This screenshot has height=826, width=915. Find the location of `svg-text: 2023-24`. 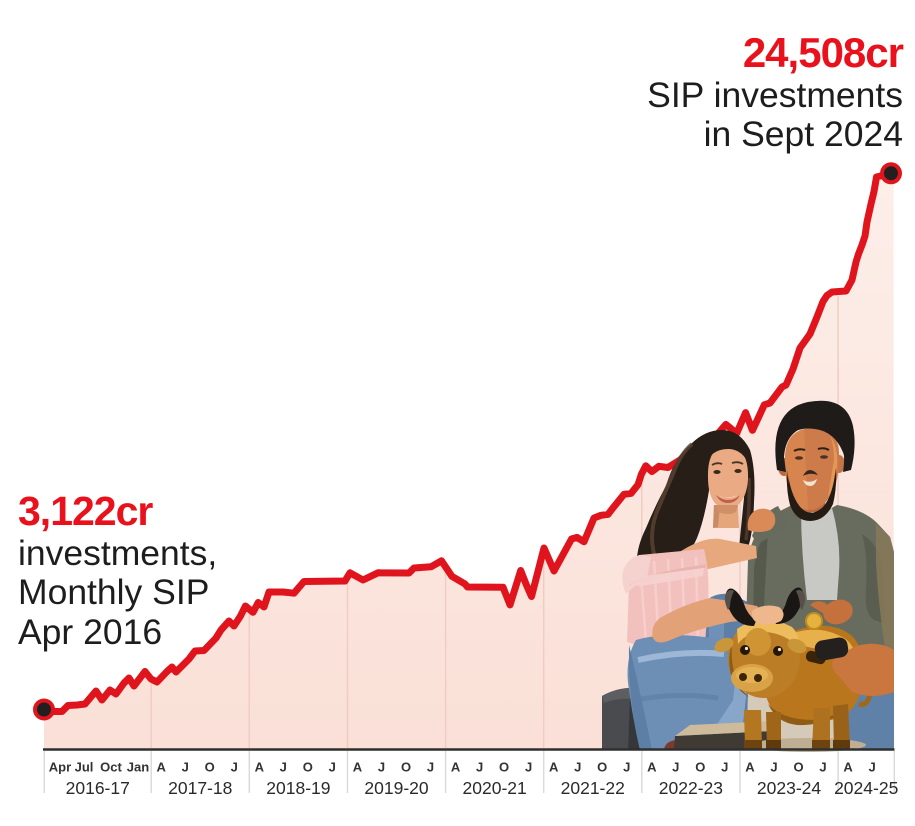

svg-text: 2023-24 is located at coordinates (789, 788).